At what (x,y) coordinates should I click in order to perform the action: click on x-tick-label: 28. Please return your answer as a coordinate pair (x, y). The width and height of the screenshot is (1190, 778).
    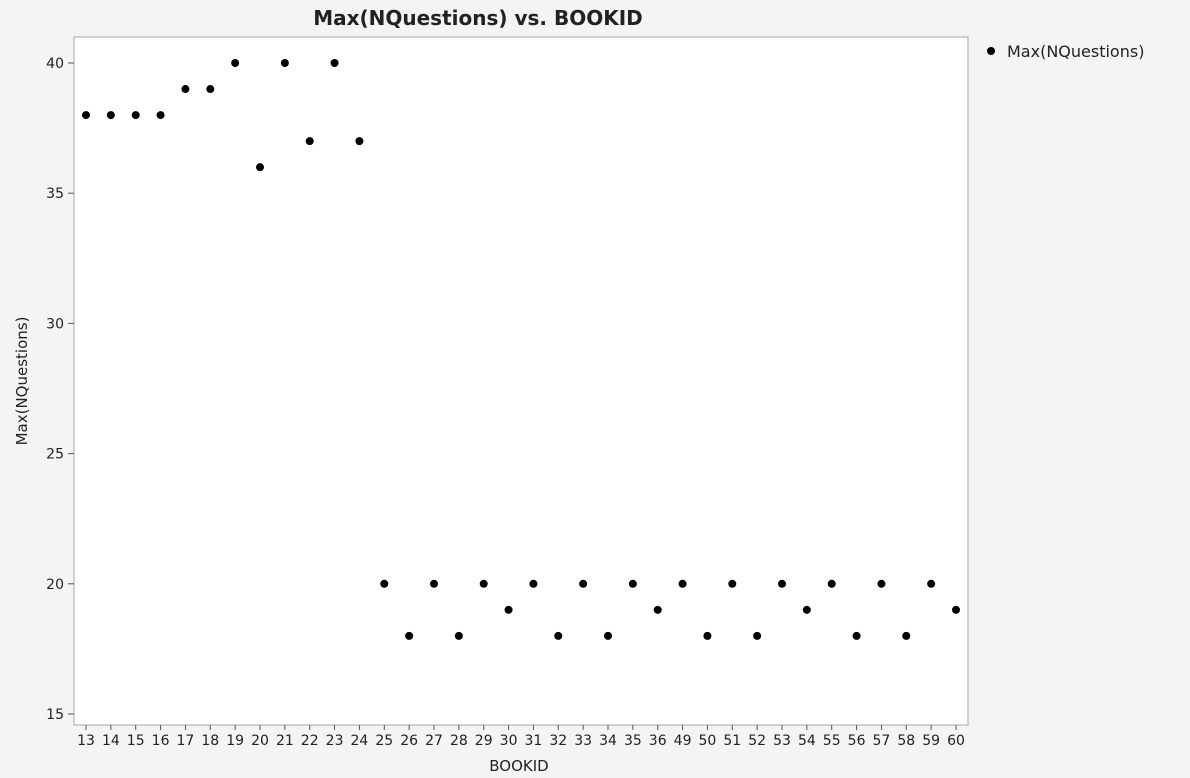
    Looking at the image, I should click on (459, 741).